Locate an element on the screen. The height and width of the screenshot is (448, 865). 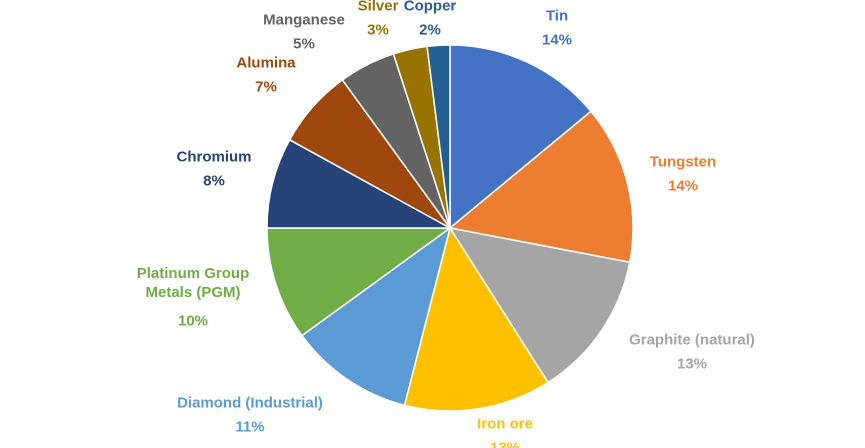
value-label: 3% is located at coordinates (378, 30).